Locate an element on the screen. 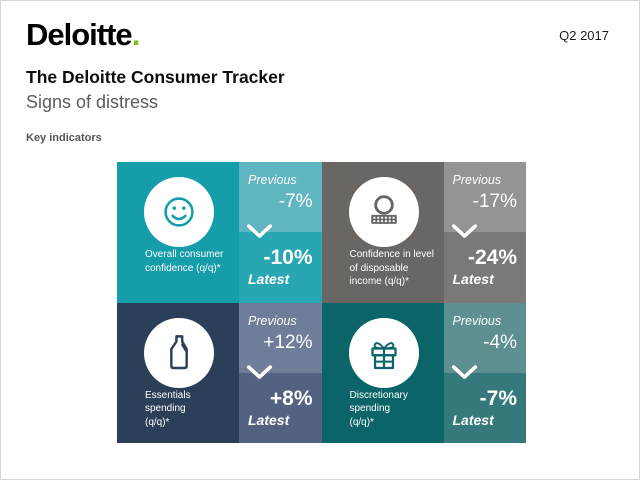  deloitte-logo-text: Deloitte is located at coordinates (79, 34).